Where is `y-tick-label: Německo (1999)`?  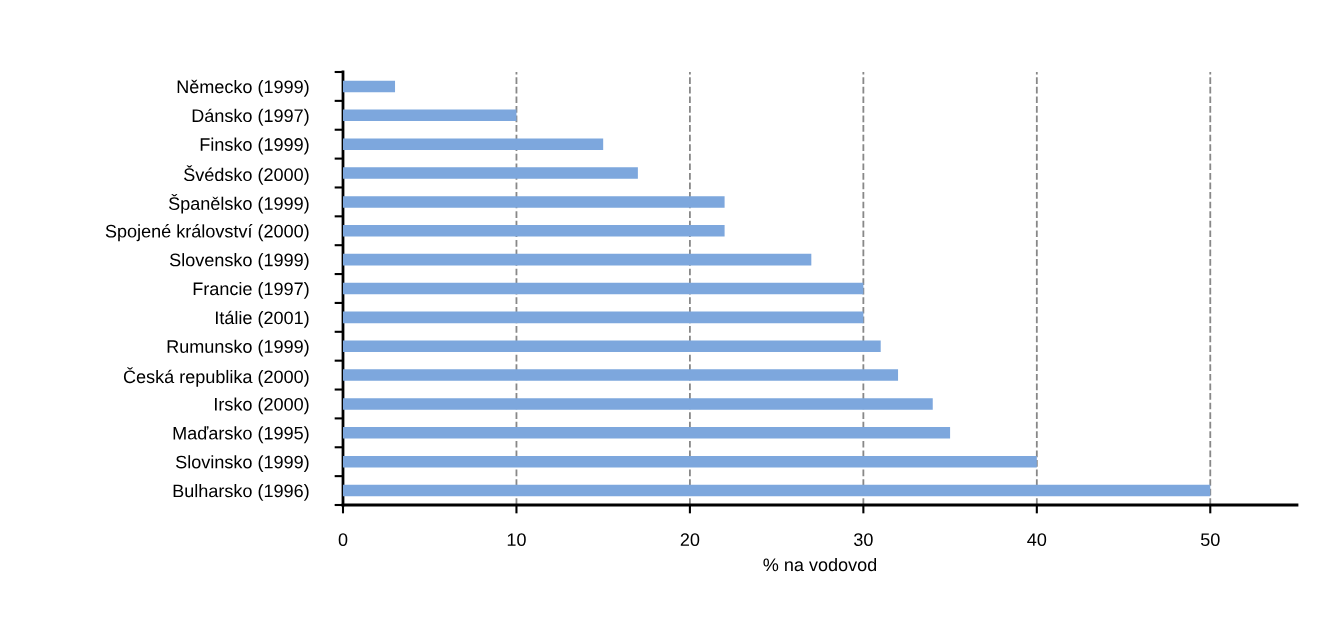
y-tick-label: Německo (1999) is located at coordinates (243, 88).